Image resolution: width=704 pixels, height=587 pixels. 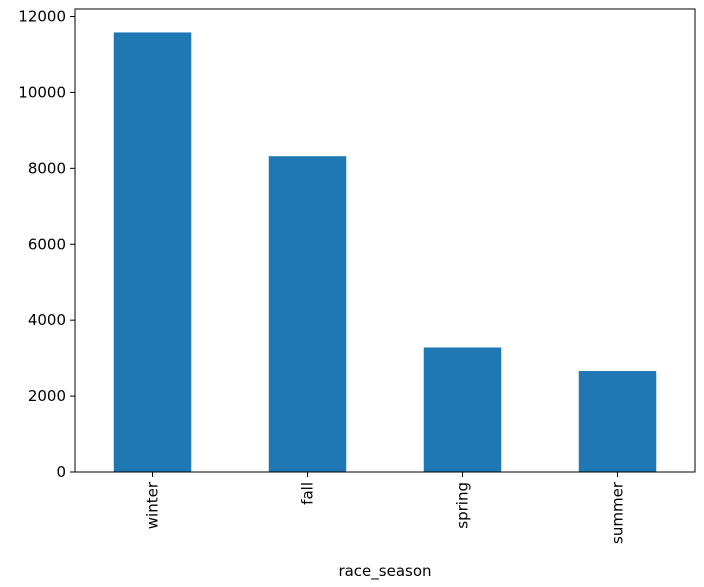 I want to click on bar-summer, so click(x=617, y=421).